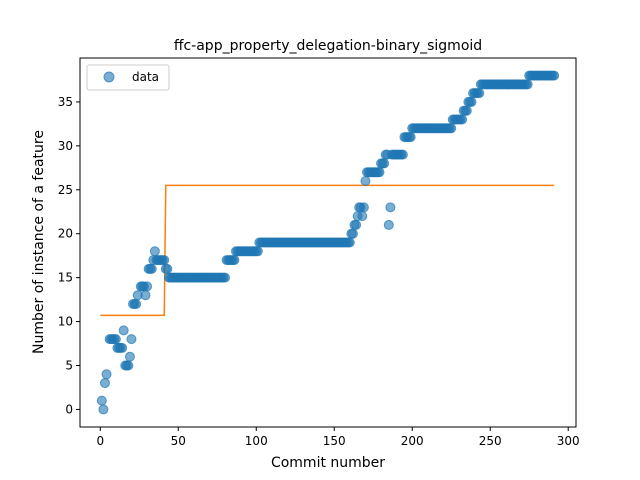 The width and height of the screenshot is (640, 480). I want to click on y-tick-label: 10, so click(65, 322).